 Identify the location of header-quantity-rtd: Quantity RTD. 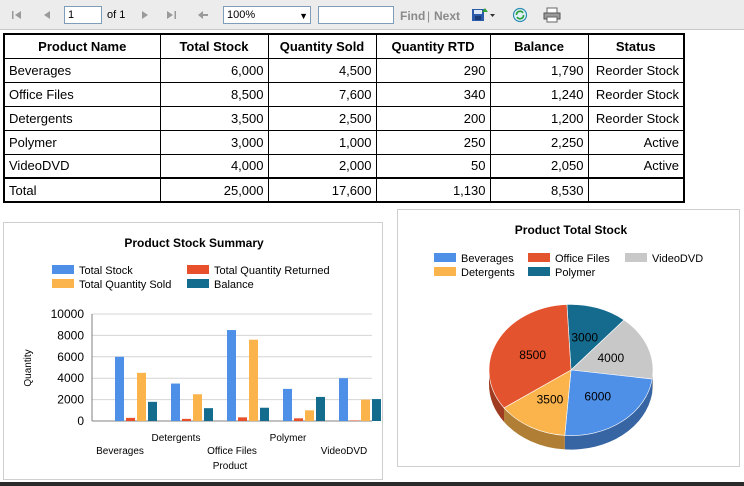
(433, 46).